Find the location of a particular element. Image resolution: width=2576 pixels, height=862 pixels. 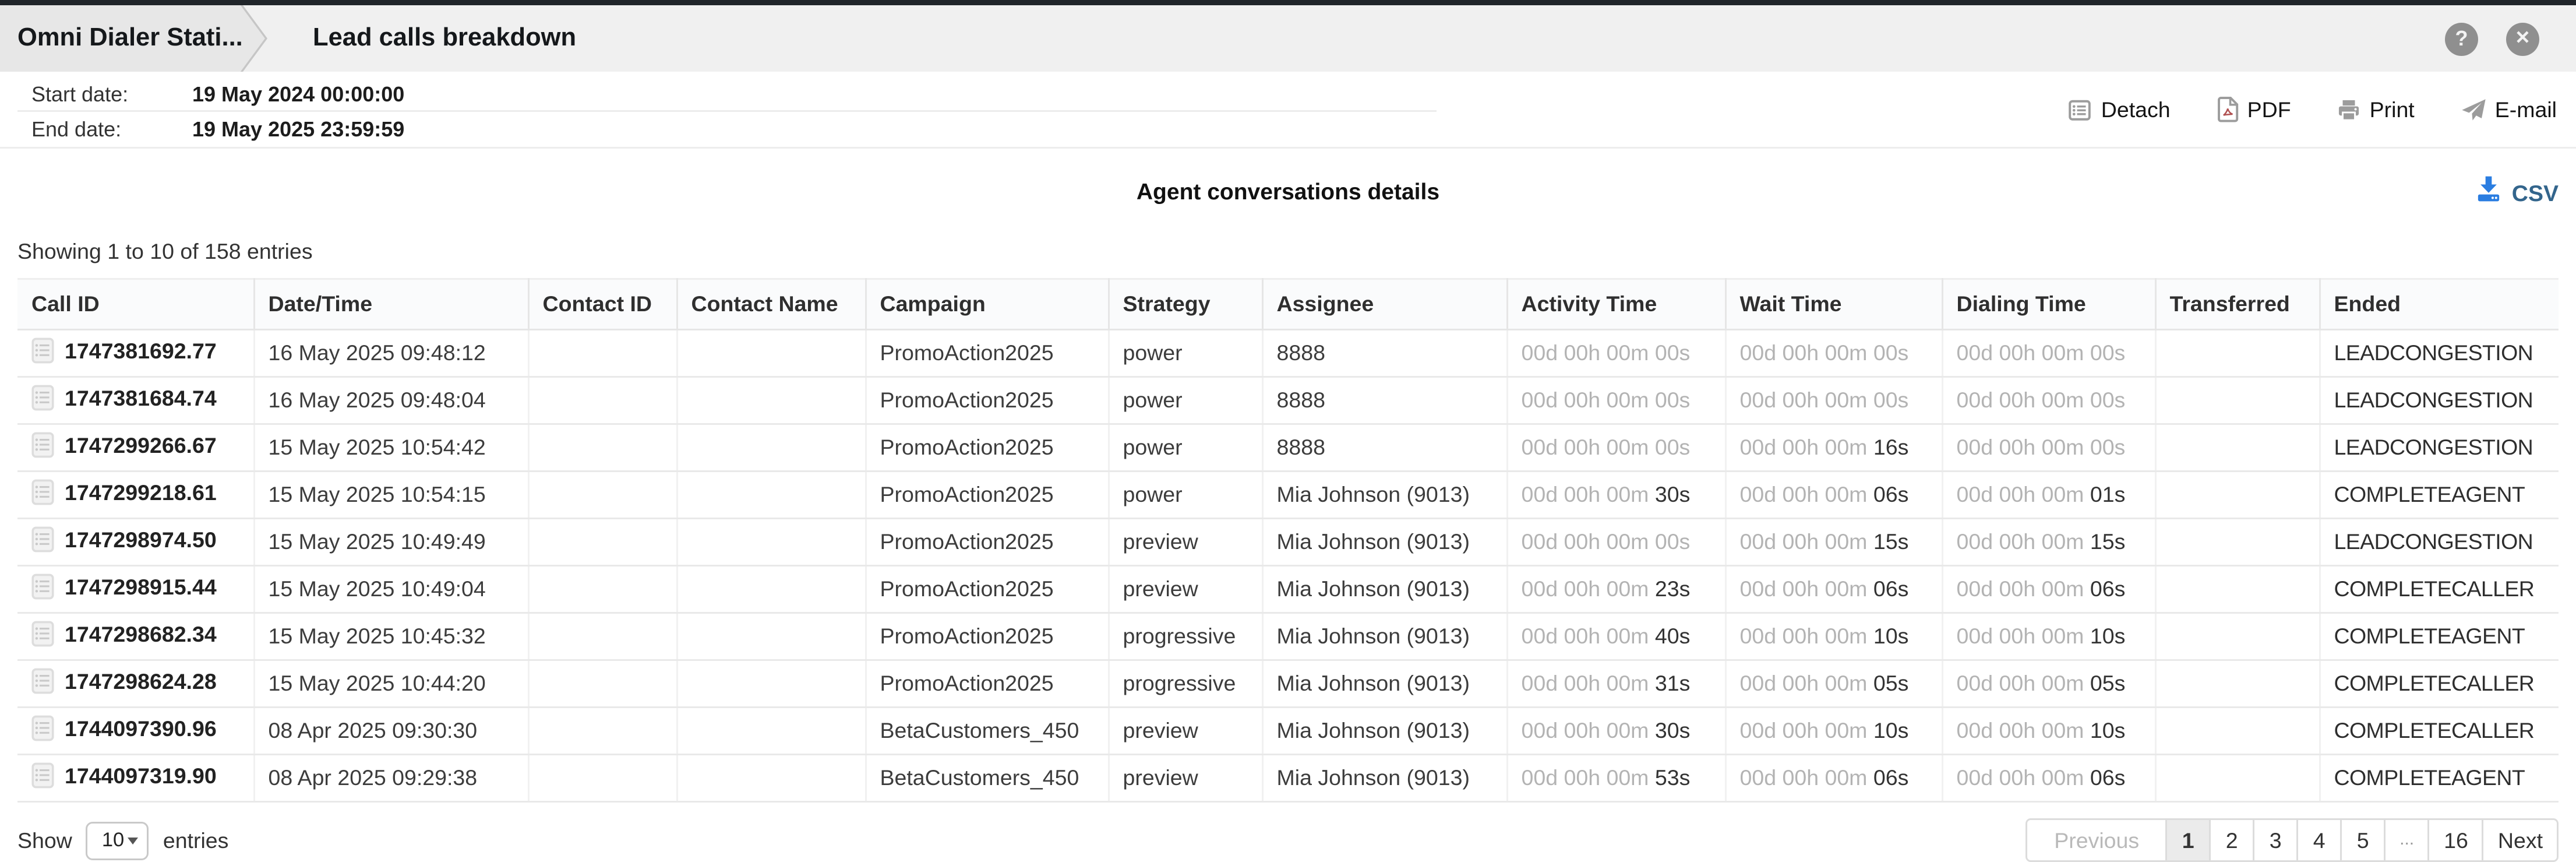

print-button: Print is located at coordinates (2376, 109).